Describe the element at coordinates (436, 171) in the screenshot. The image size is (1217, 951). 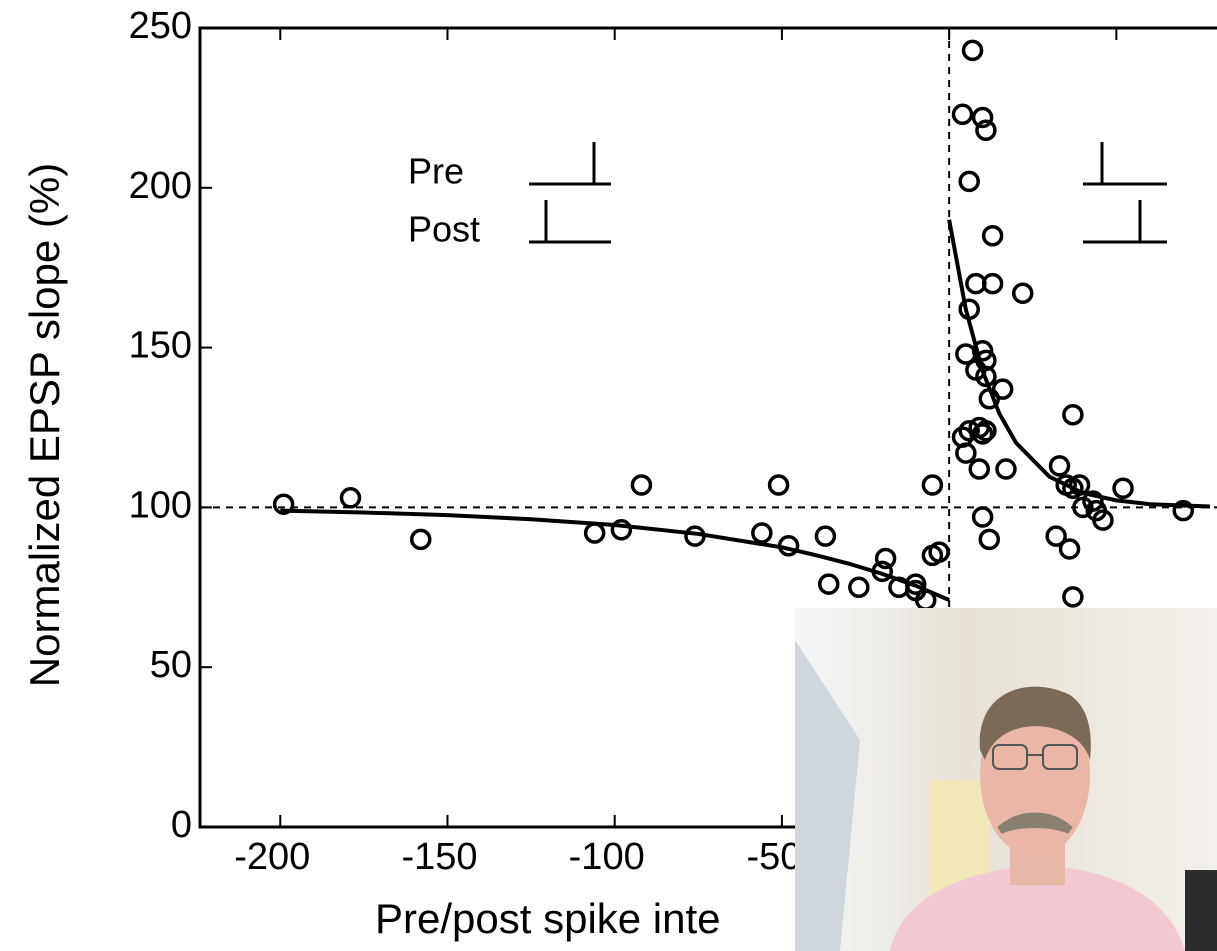
I see `pre-label: Pre` at that location.